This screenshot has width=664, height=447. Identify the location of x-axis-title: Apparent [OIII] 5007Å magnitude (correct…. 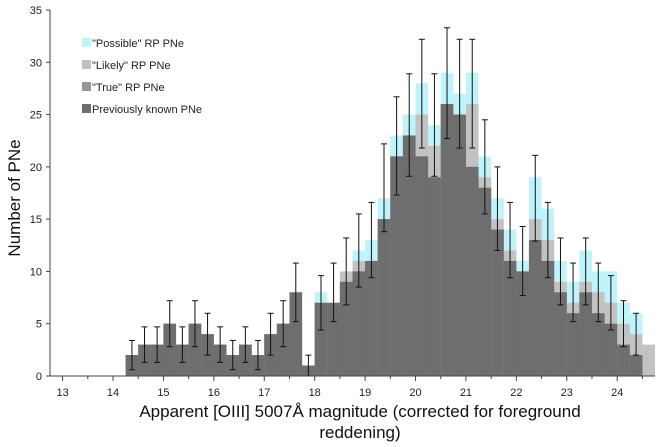
(359, 411).